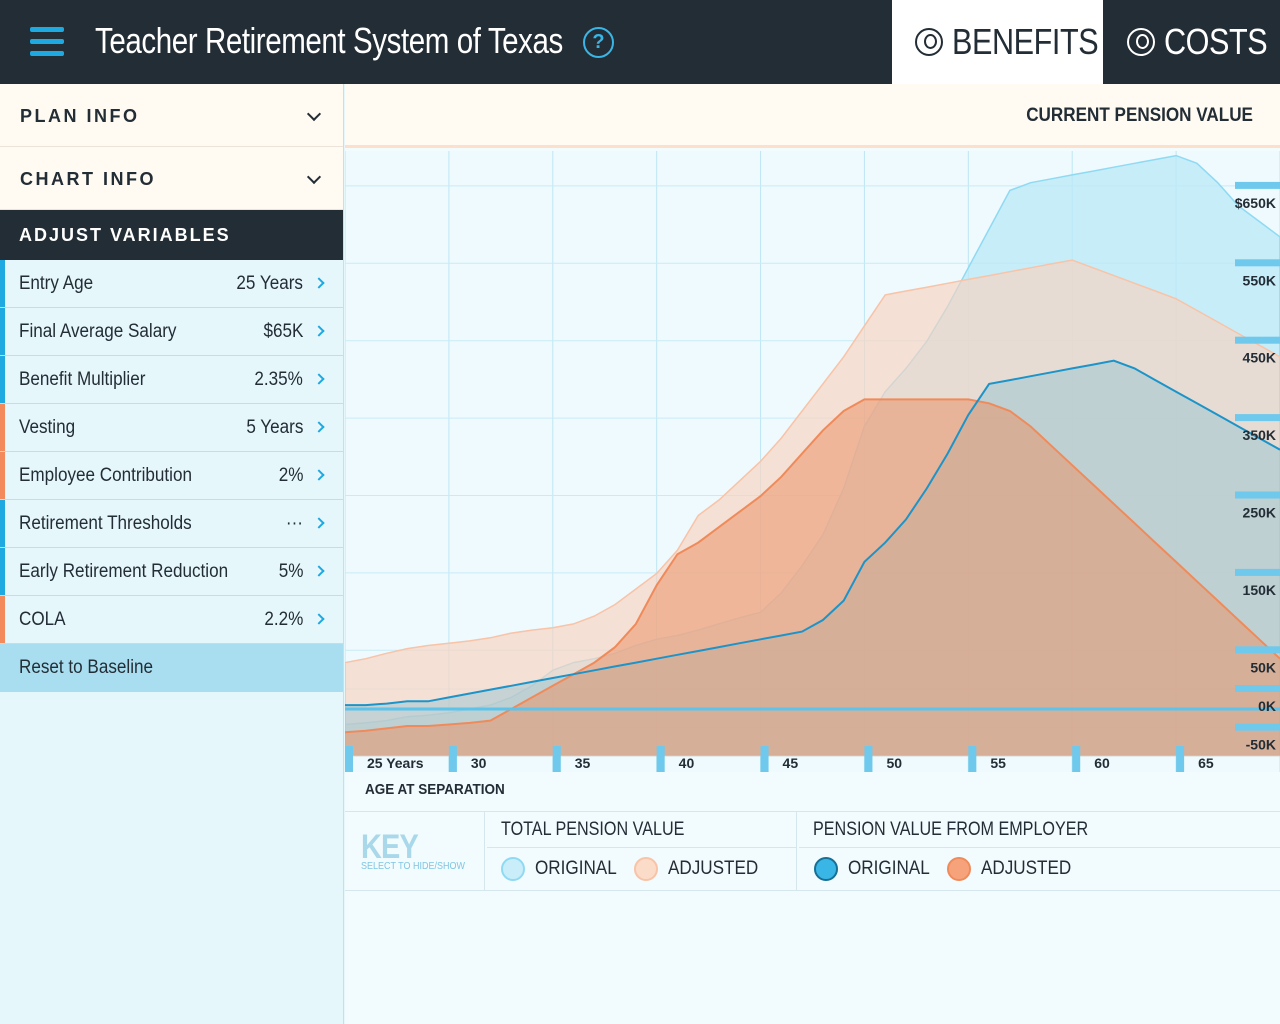  I want to click on variable-row: Early Retirement Reduction 5%, so click(171, 572).